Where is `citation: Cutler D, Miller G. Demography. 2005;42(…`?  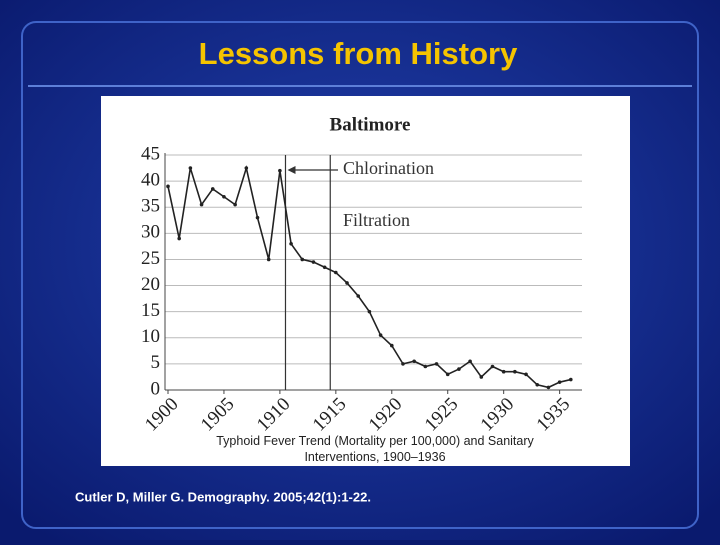
citation: Cutler D, Miller G. Demography. 2005;42(… is located at coordinates (223, 496).